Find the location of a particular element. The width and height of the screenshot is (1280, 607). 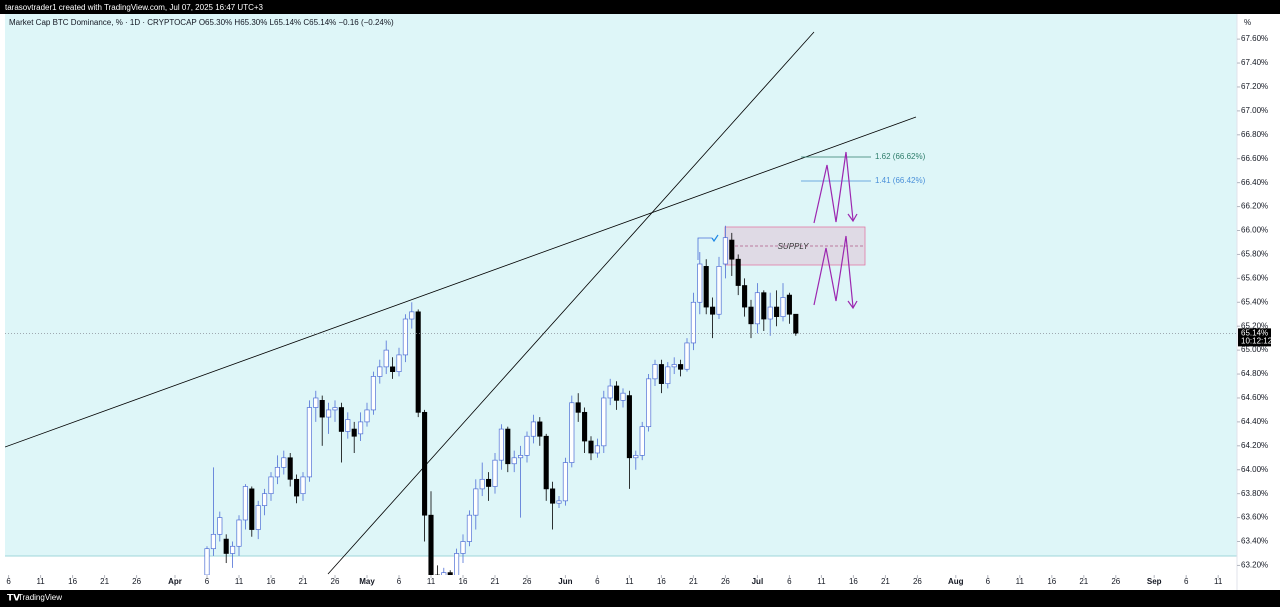

y-tick-label: 65.40% is located at coordinates (1254, 301).